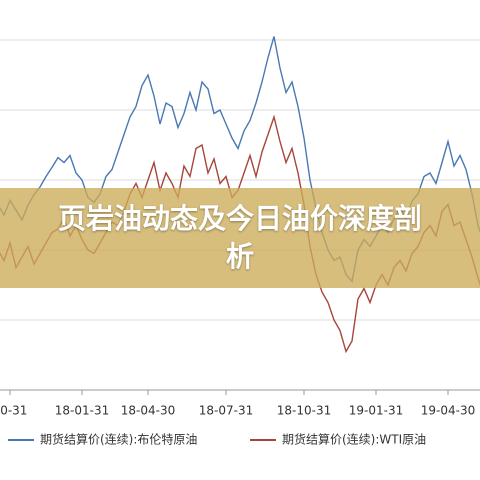  Describe the element at coordinates (148, 411) in the screenshot. I see `x-tick-label: 18-04-30` at that location.